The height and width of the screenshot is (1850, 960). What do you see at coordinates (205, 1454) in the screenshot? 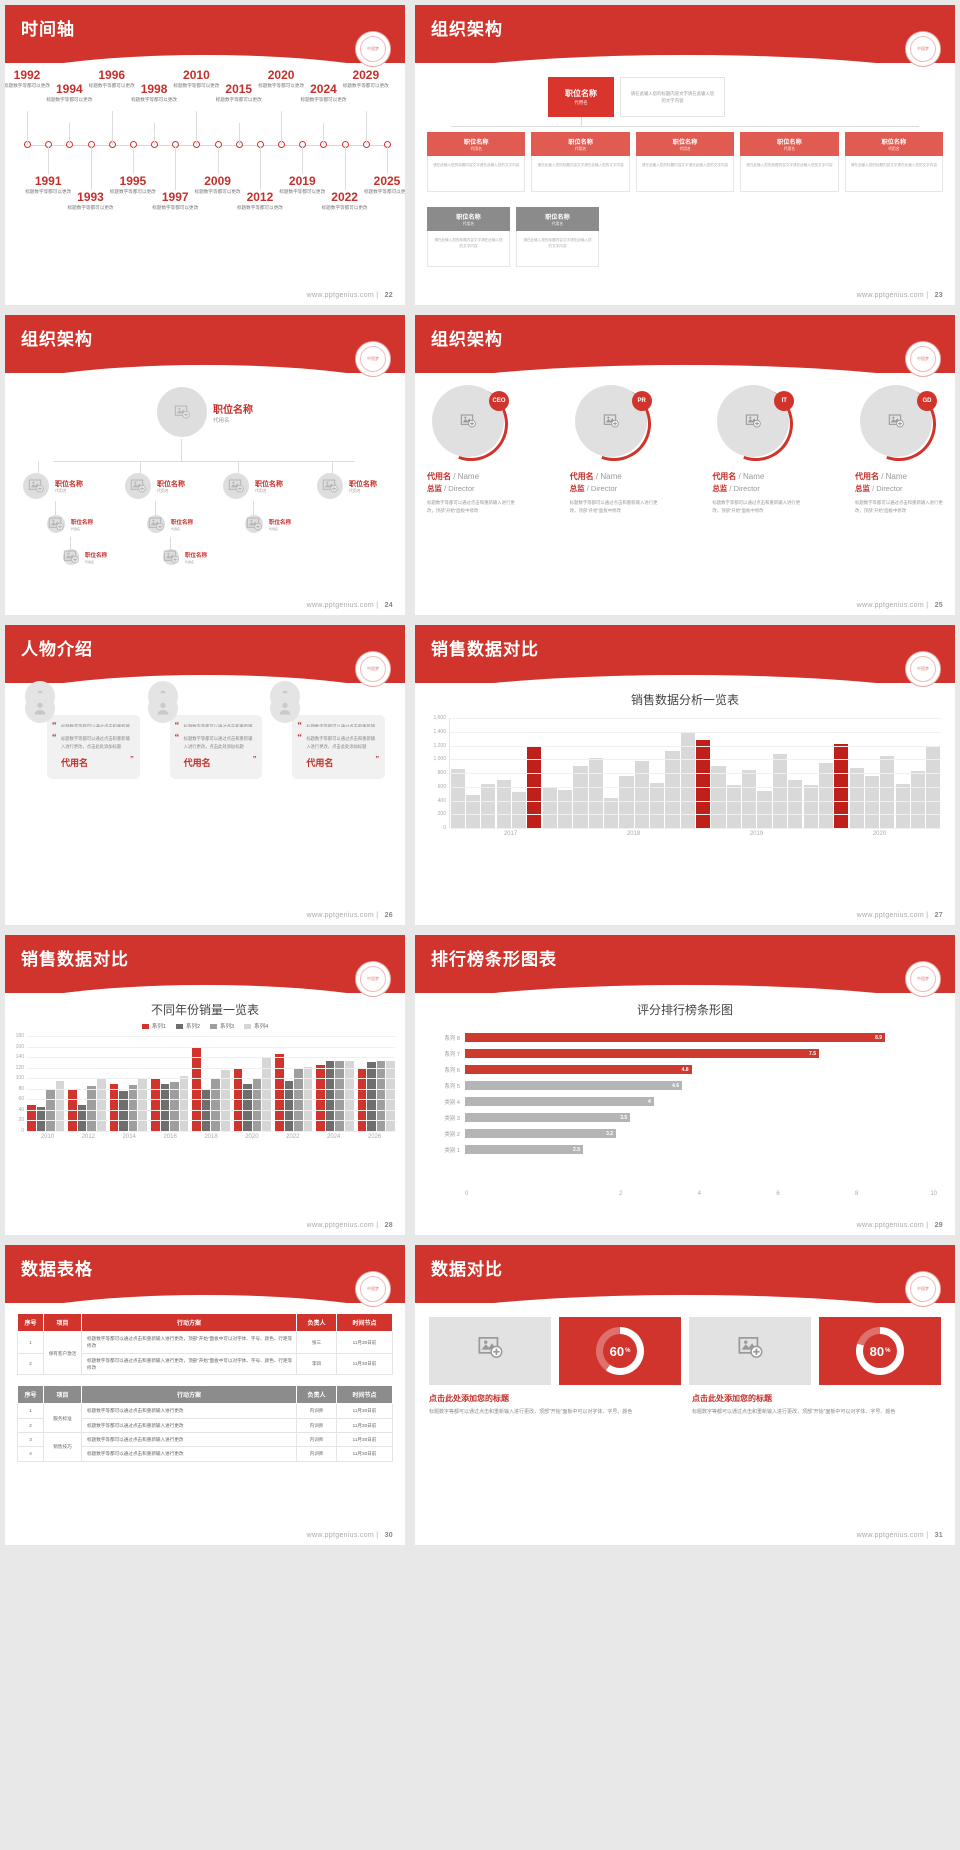
I see `table-row: 4 标题数字等都可以通过点击和重新输入进行更改 内训师 11月30日前` at bounding box center [205, 1454].